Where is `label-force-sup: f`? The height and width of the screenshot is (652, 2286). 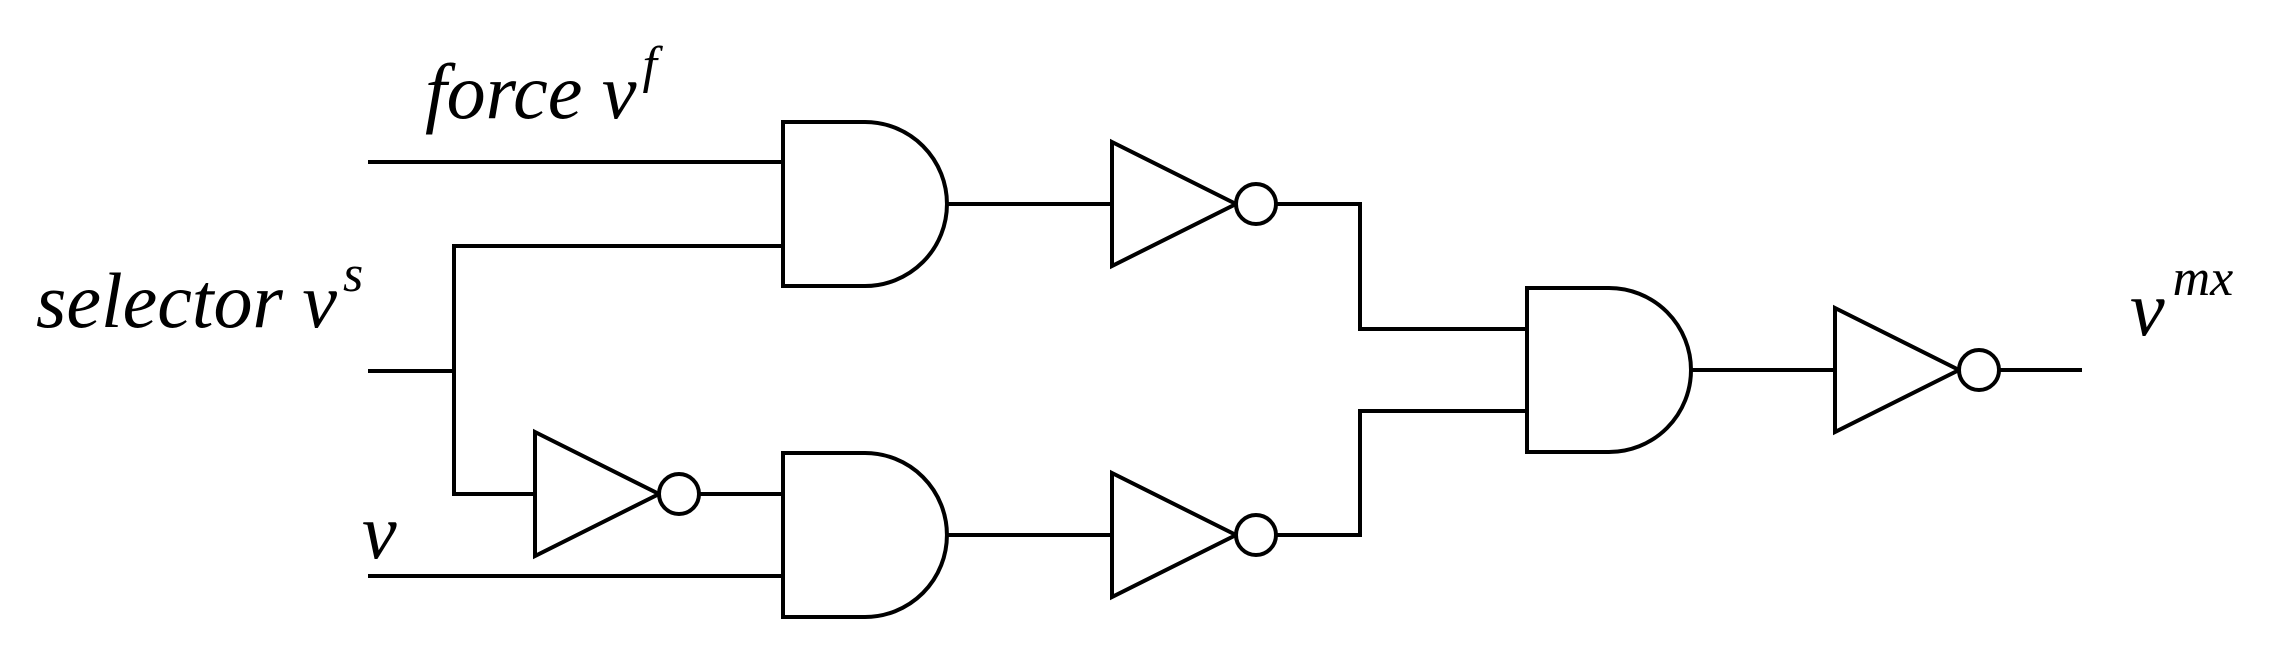
label-force-sup: f is located at coordinates (653, 65).